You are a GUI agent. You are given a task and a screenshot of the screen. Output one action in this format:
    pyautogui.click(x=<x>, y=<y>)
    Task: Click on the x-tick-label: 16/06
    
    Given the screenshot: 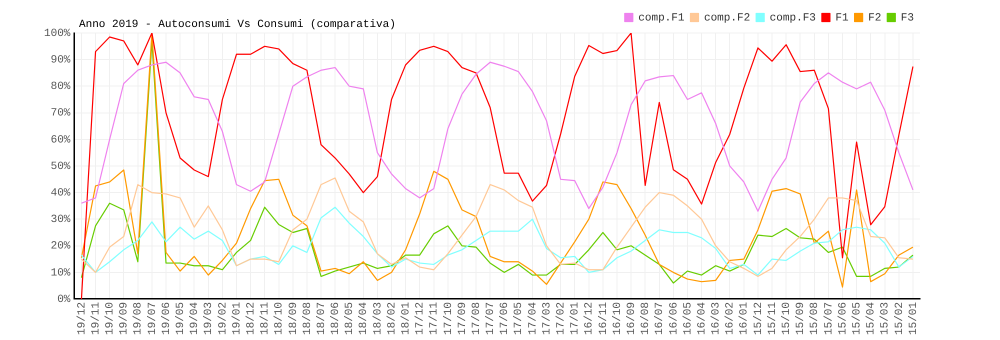 What is the action you would take?
    pyautogui.click(x=674, y=319)
    